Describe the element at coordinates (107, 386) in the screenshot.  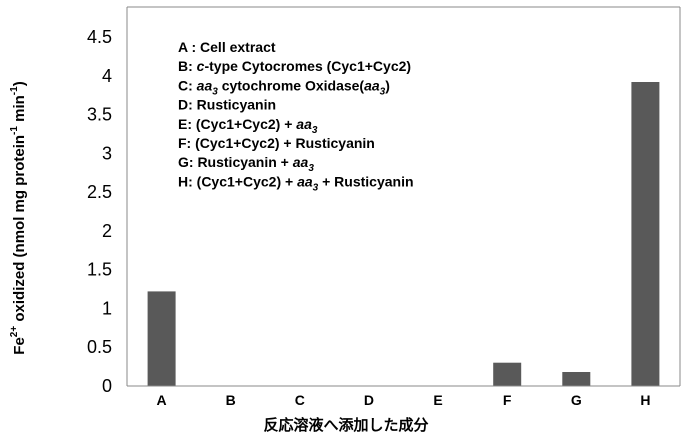
I see `y-tick-label: 0` at that location.